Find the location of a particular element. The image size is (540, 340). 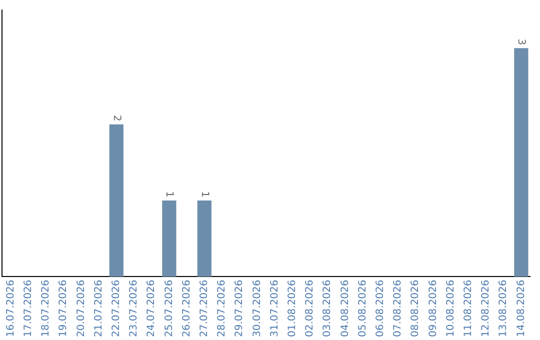

x-tick-label: 30.07.2026 is located at coordinates (257, 309).